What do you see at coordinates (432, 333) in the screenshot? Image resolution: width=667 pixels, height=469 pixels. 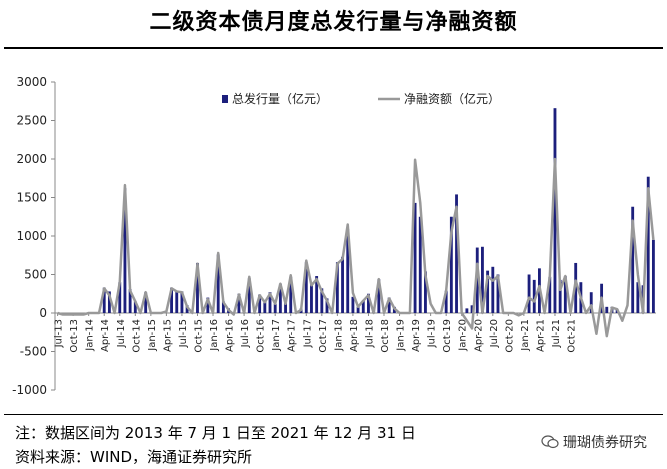 I see `x-tick-label: Jul-19` at bounding box center [432, 333].